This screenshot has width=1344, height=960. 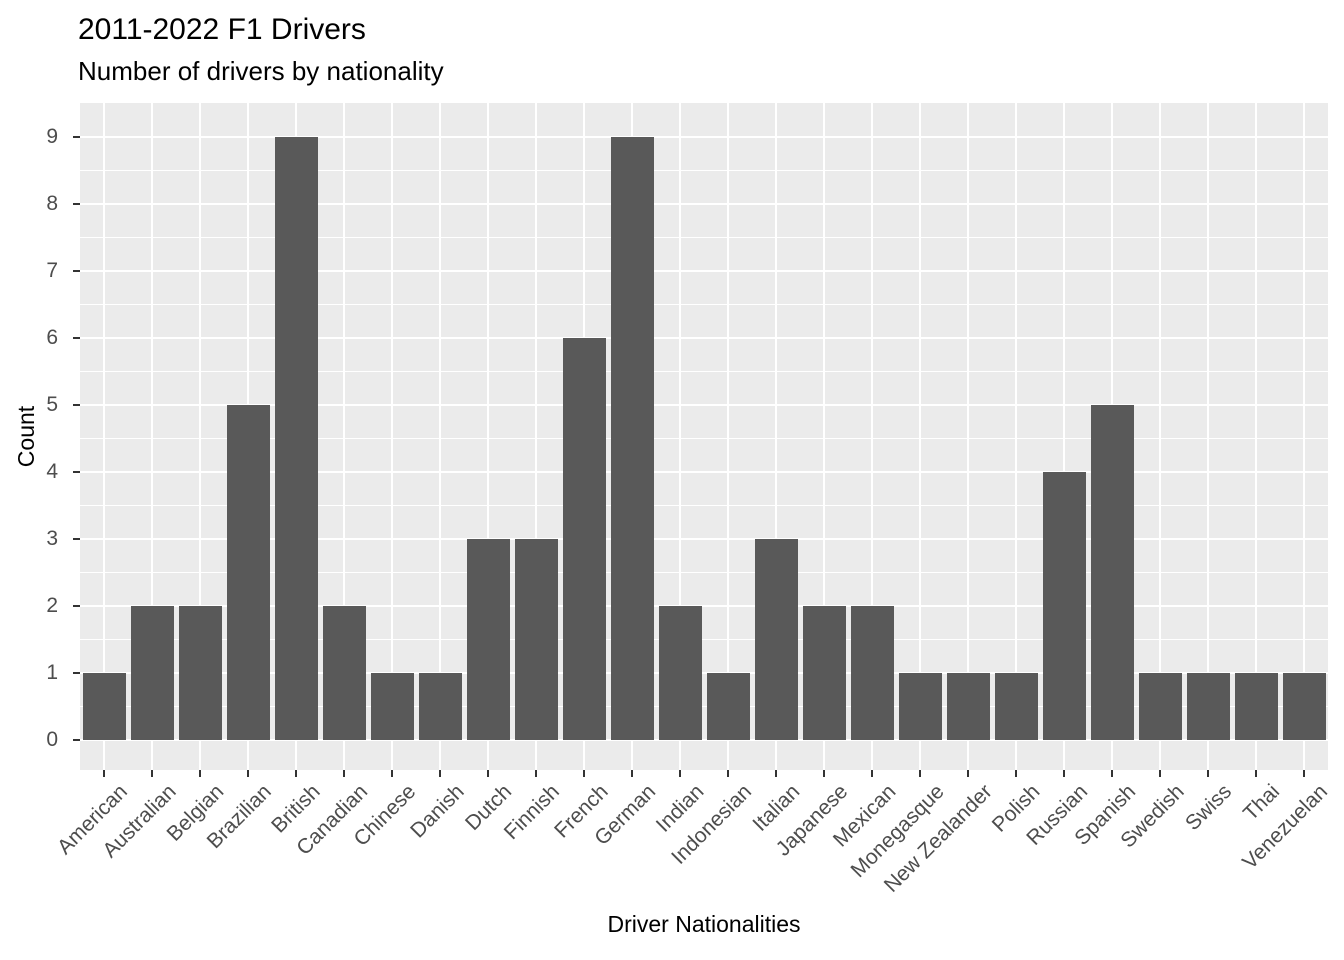 I want to click on y-axis-title: Count, so click(x=26, y=436).